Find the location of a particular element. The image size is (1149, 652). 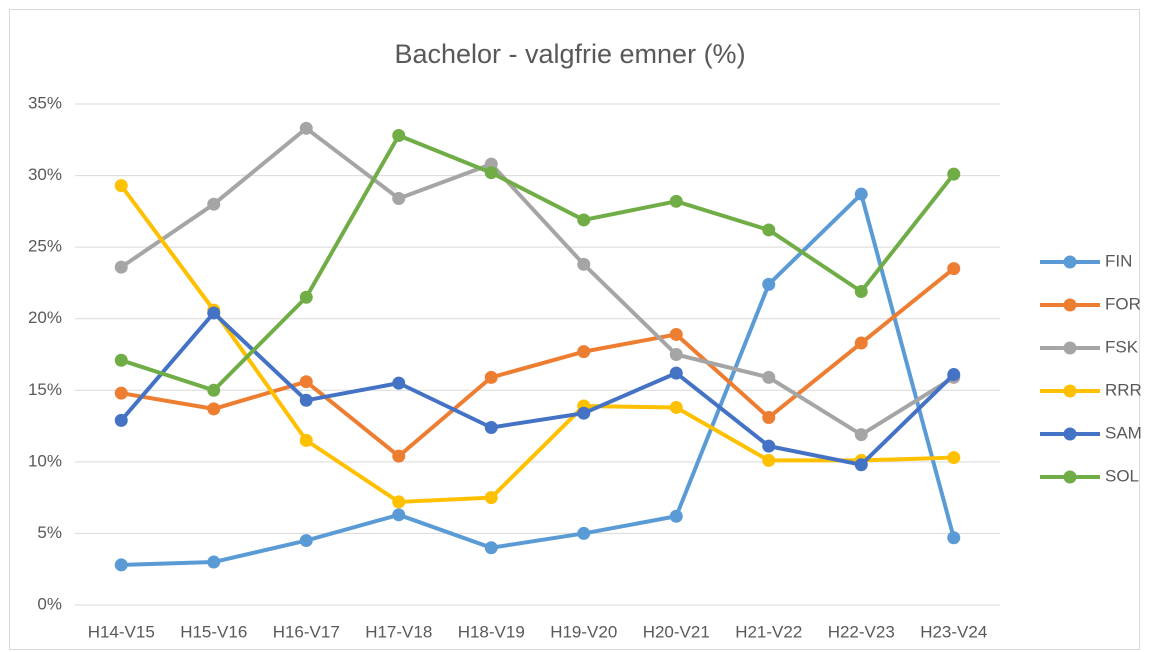

y-tick-label: 0% is located at coordinates (49, 603).